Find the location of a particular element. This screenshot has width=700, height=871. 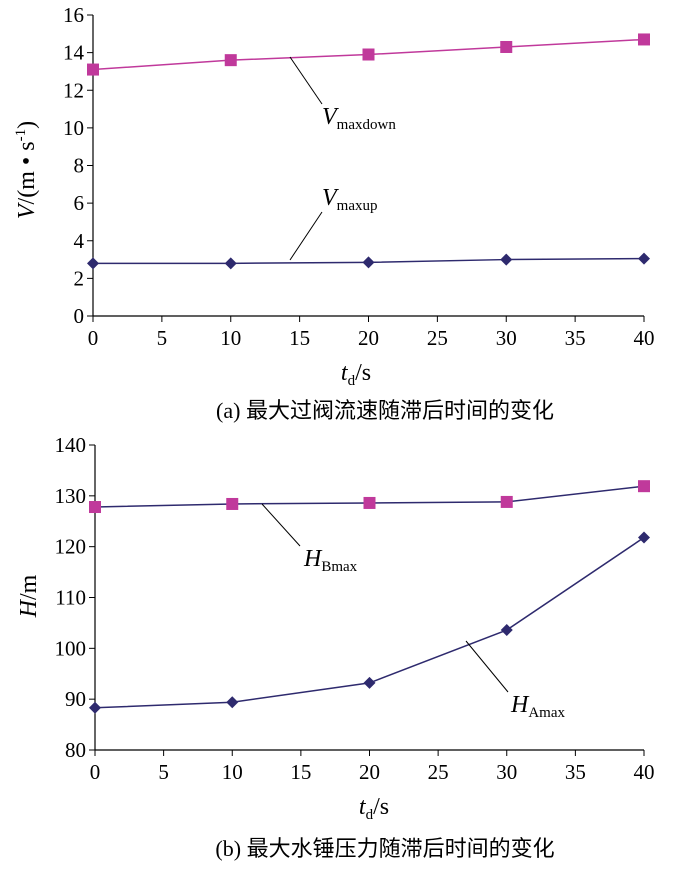

y-tick-label: 16 is located at coordinates (73, 15).